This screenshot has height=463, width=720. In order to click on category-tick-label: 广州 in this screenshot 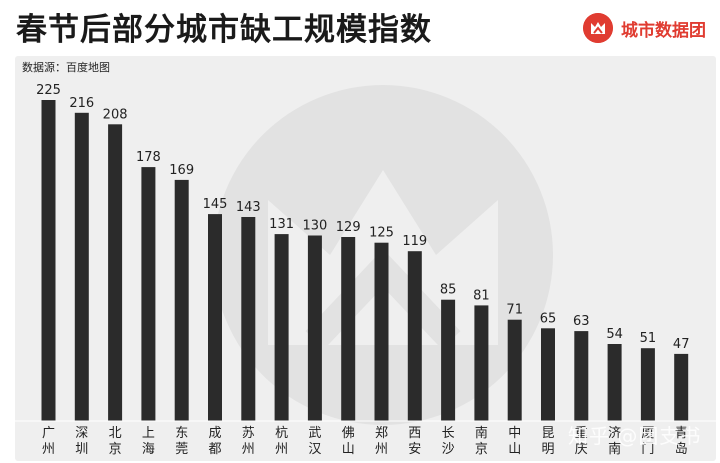, I will do `click(48, 441)`.